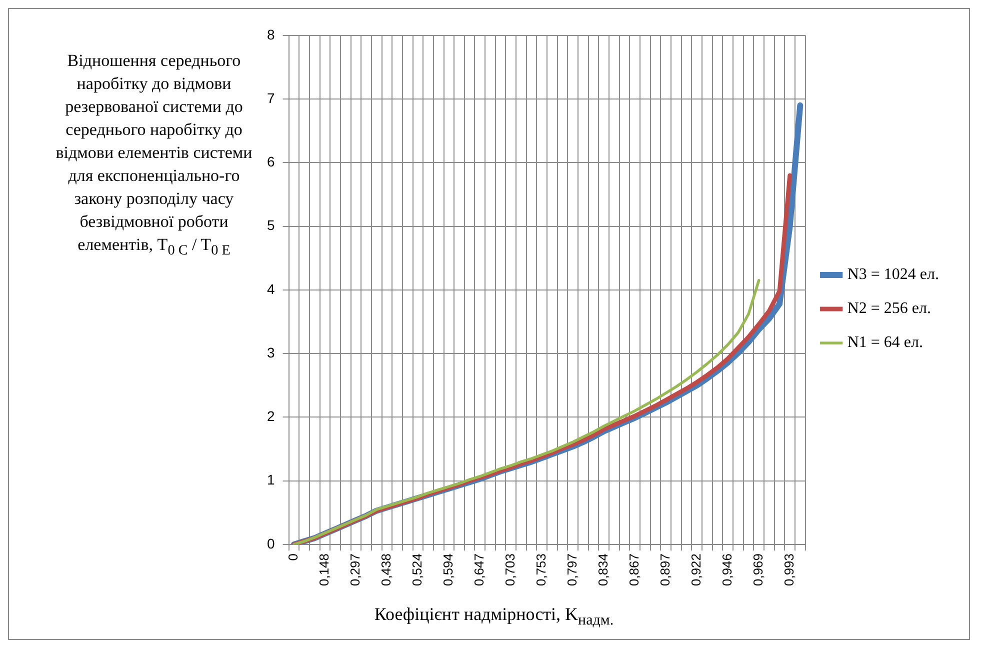 Image resolution: width=985 pixels, height=647 pixels. I want to click on legend-label: N3 = 1024 ел., so click(893, 275).